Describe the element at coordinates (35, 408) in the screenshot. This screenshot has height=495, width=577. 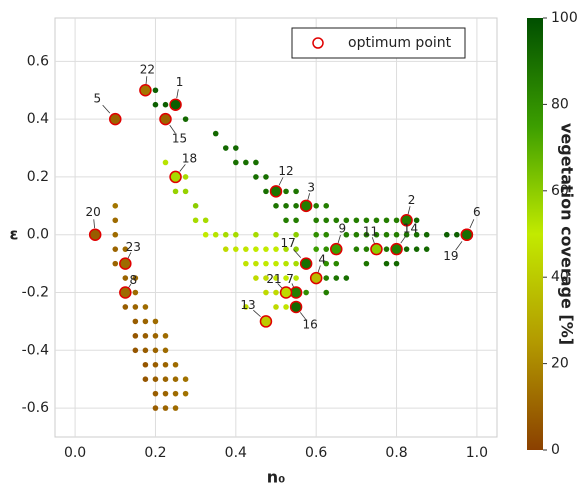
I see `y-tick-label: -0.6` at that location.